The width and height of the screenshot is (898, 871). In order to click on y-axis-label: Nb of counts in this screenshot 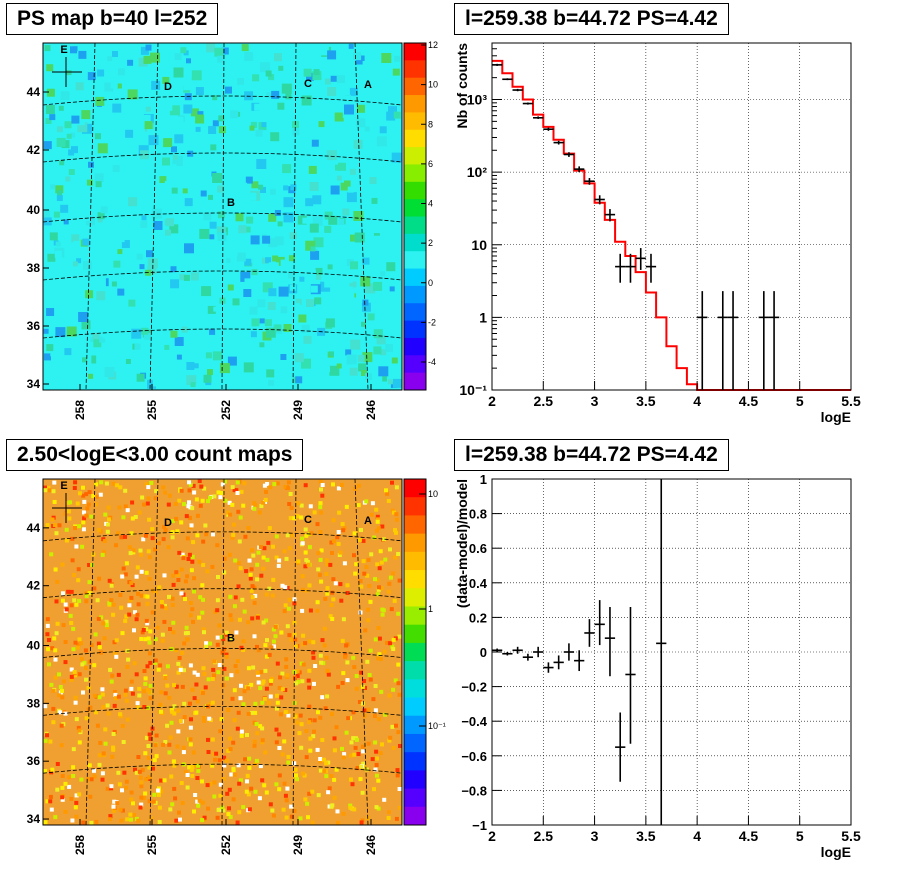, I will do `click(462, 86)`.